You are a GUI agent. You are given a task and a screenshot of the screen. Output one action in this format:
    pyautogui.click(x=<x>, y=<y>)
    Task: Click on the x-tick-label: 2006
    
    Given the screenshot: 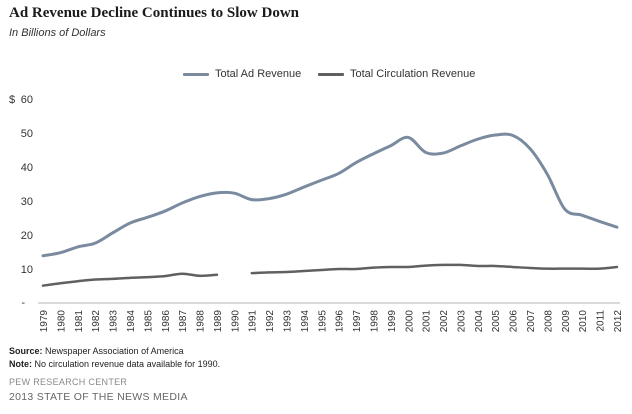 What is the action you would take?
    pyautogui.click(x=514, y=321)
    